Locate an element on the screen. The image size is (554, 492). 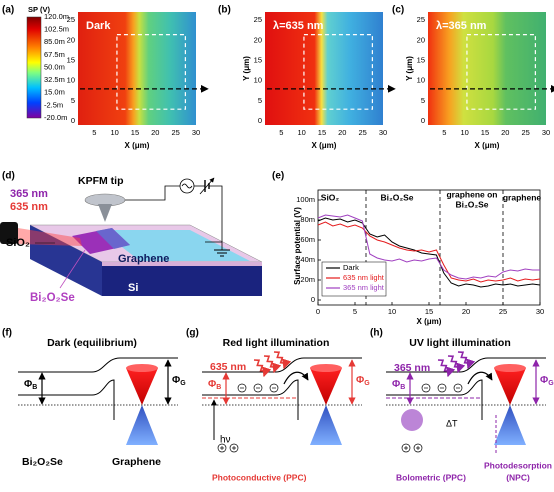
colorbar-label: 32.5m is located at coordinates (54, 79).